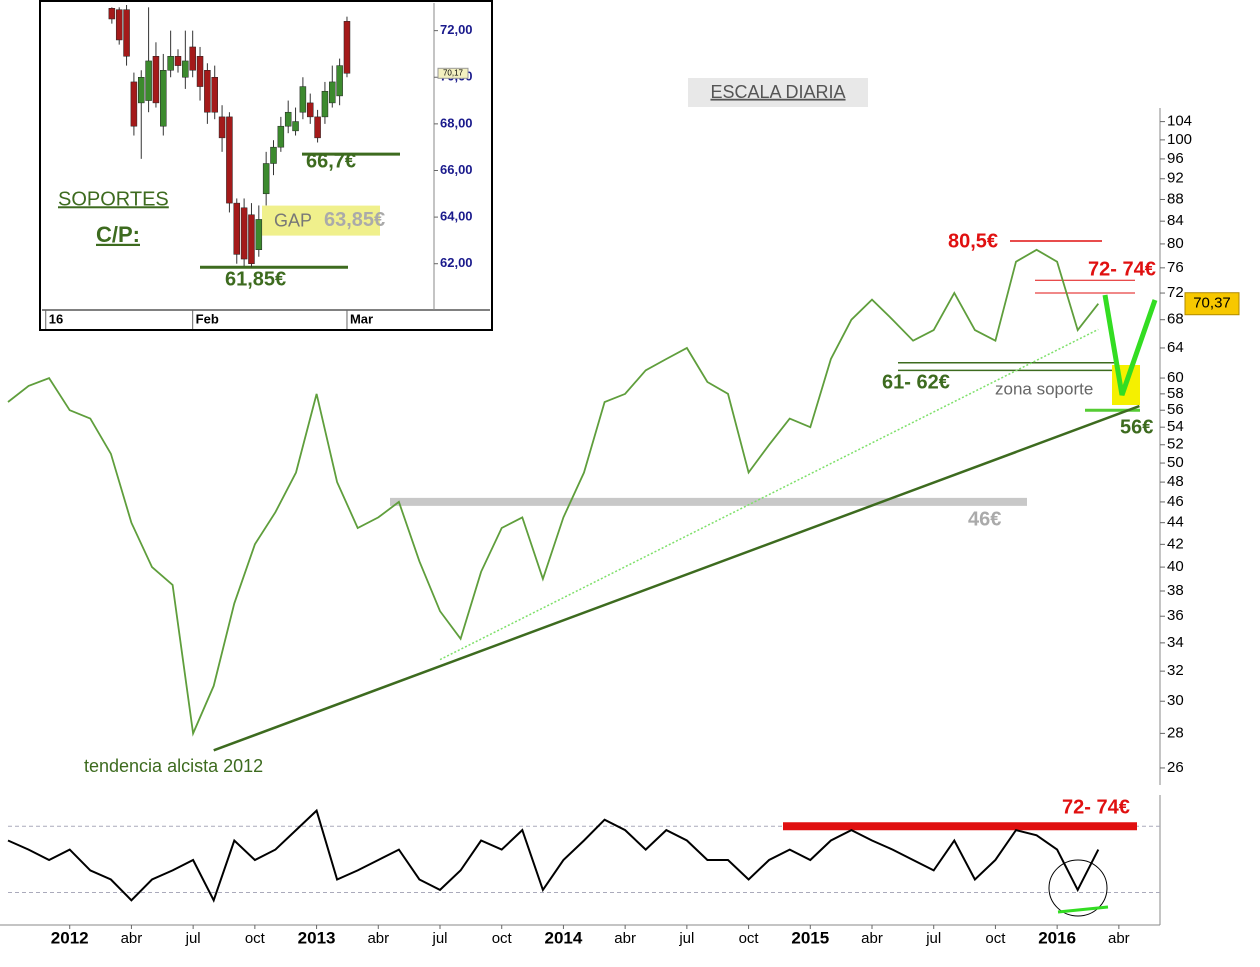  I want to click on y-tick-label: 50, so click(1175, 462).